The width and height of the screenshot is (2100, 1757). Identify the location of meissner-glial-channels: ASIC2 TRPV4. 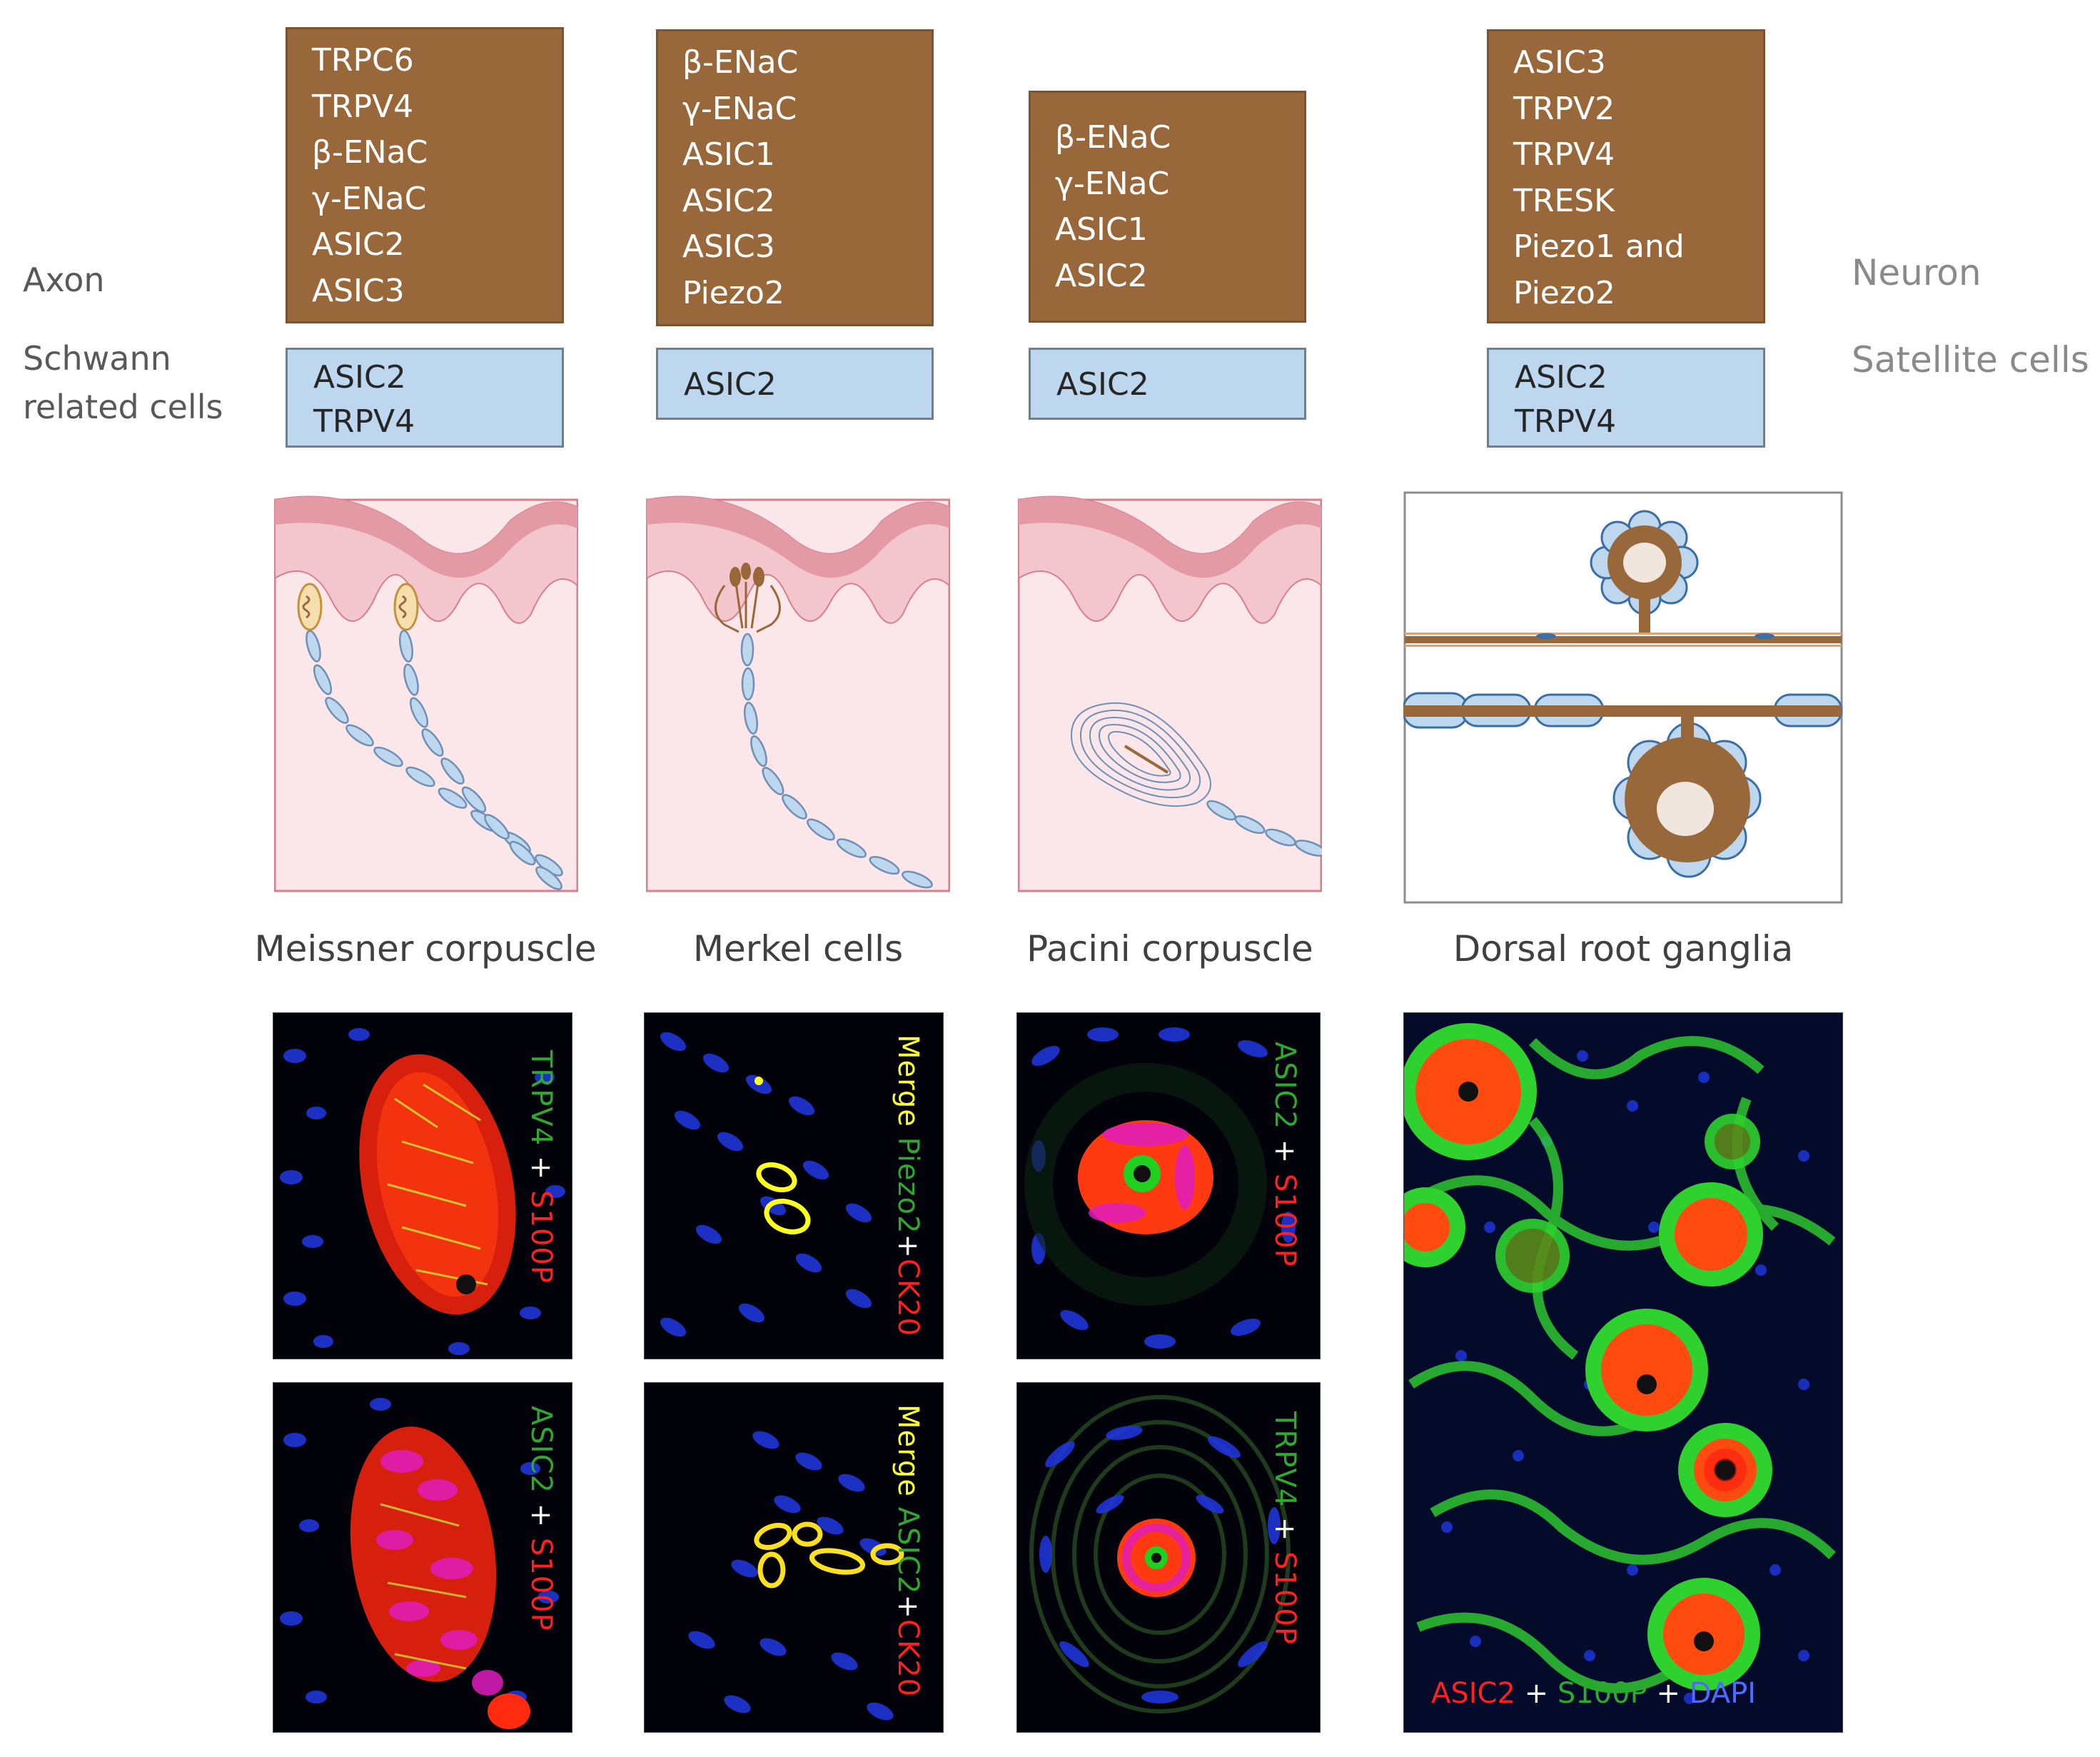
(425, 398).